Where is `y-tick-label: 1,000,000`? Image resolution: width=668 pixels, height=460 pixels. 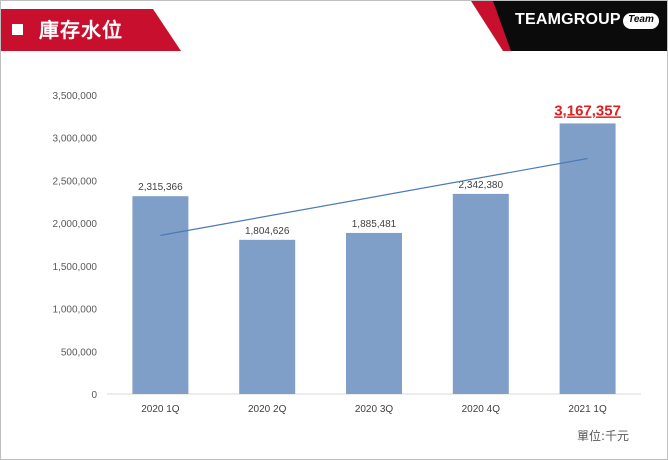 y-tick-label: 1,000,000 is located at coordinates (75, 310).